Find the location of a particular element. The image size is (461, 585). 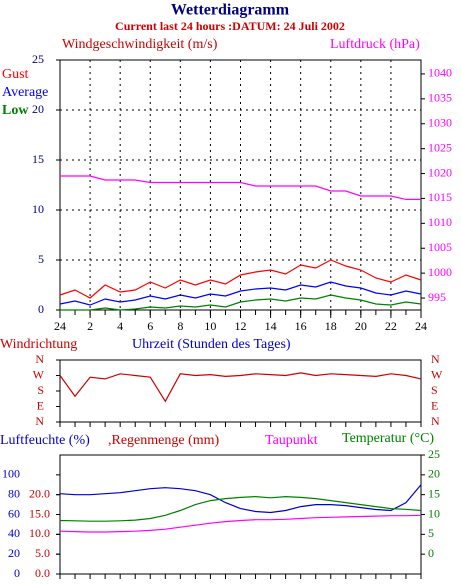

y-tick-label: 25 is located at coordinates (38, 59).